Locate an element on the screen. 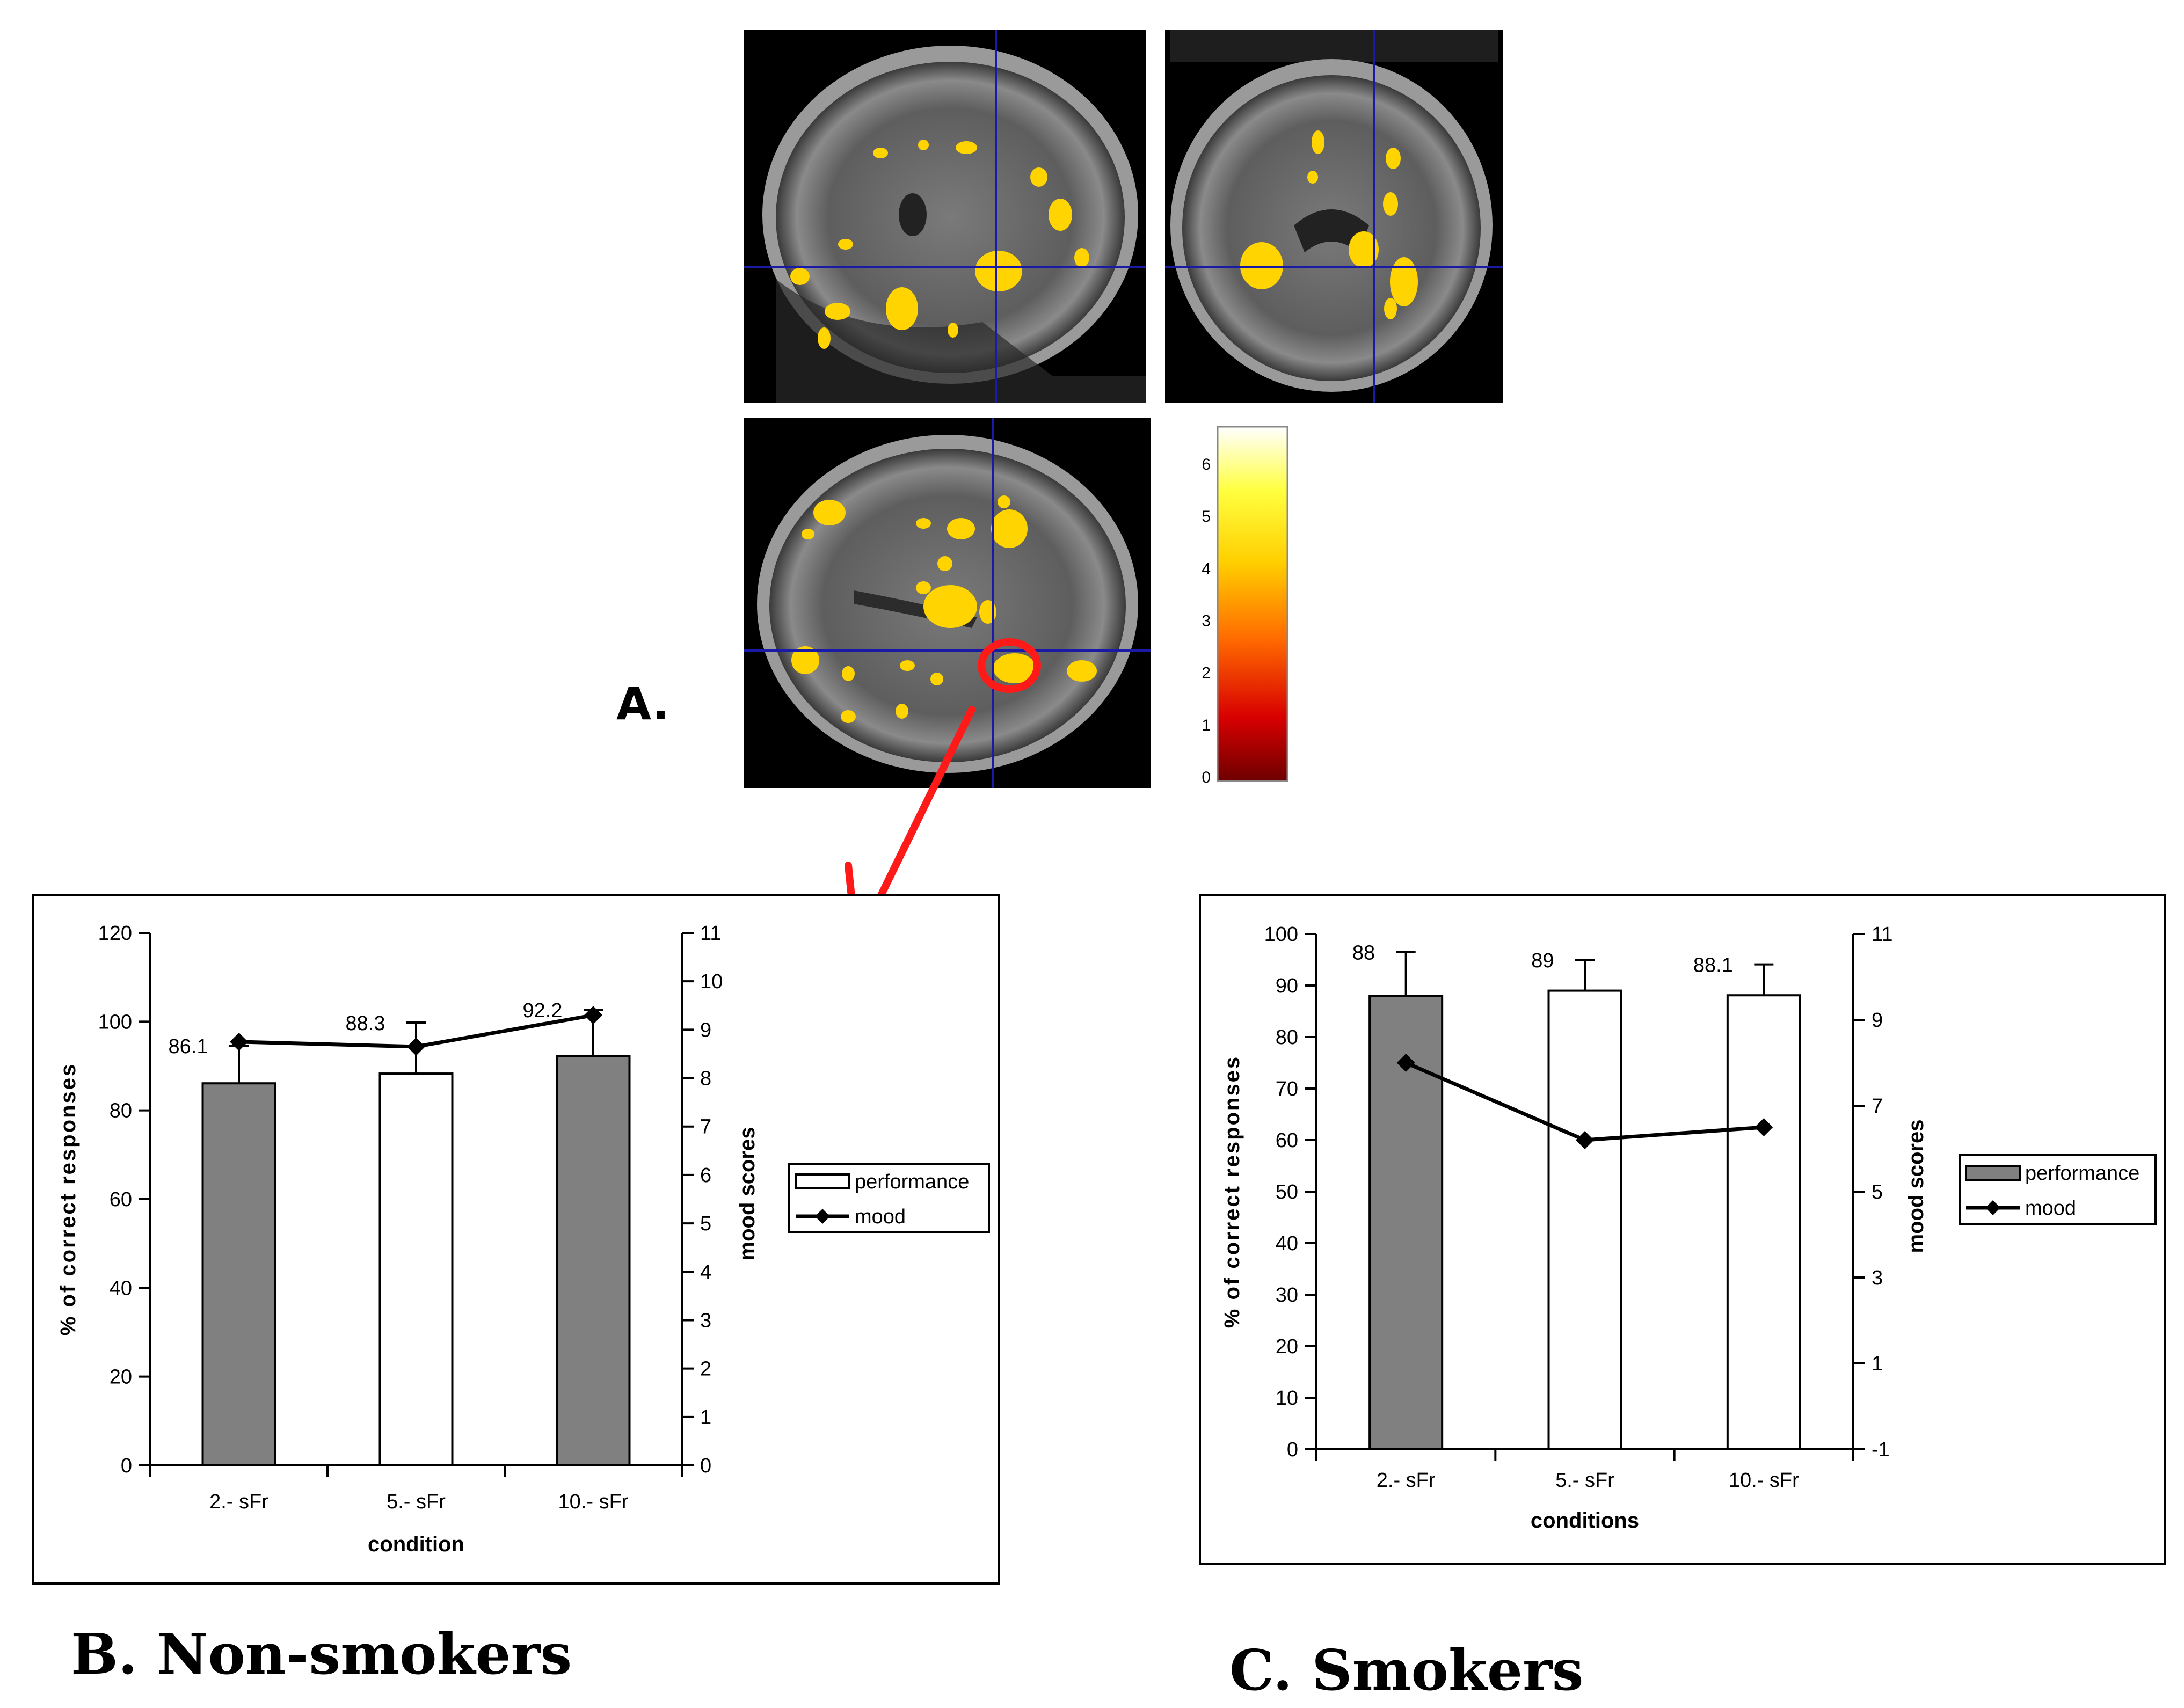 Image resolution: width=2184 pixels, height=1708 pixels. bar-value-label: 88.1 is located at coordinates (1713, 965).